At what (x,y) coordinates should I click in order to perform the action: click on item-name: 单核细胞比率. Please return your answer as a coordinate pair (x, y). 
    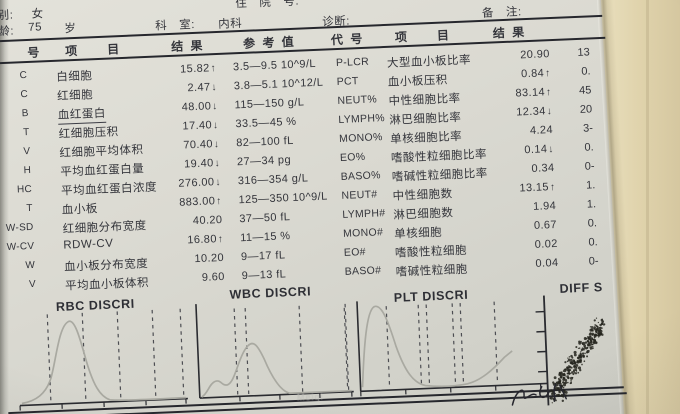
    Looking at the image, I should click on (426, 138).